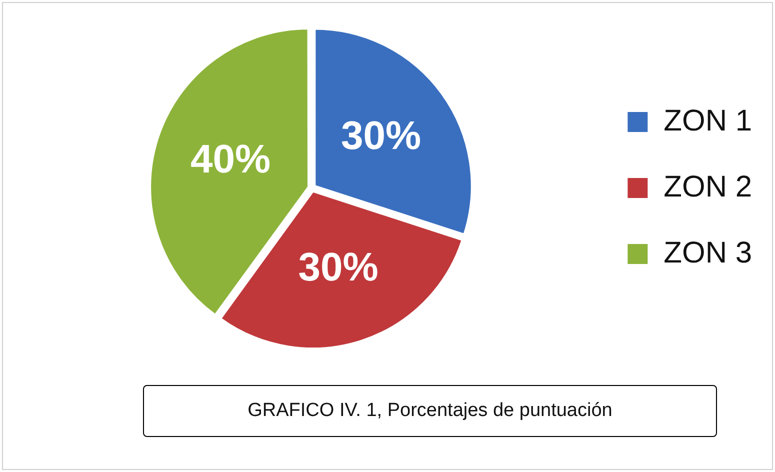 The width and height of the screenshot is (775, 472). I want to click on text: GRAFICO IV. 1, Porcentajes de puntuación, so click(430, 411).